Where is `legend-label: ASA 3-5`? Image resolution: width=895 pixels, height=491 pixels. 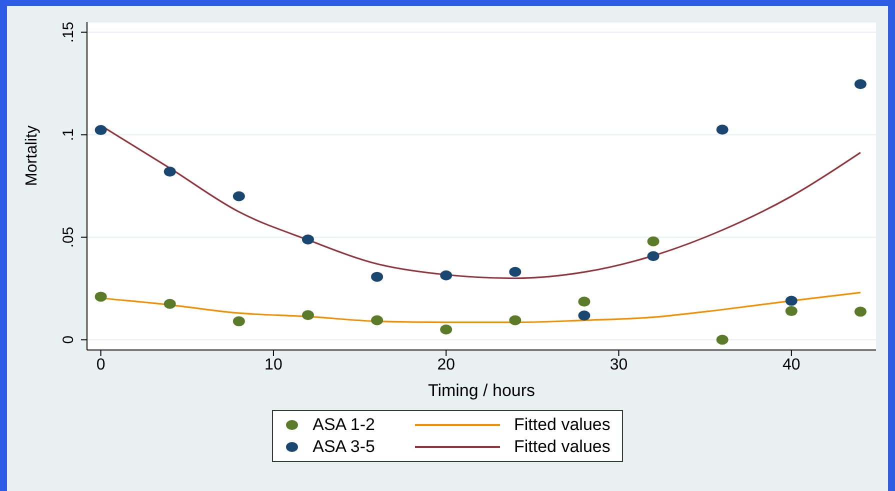
legend-label: ASA 3-5 is located at coordinates (343, 447).